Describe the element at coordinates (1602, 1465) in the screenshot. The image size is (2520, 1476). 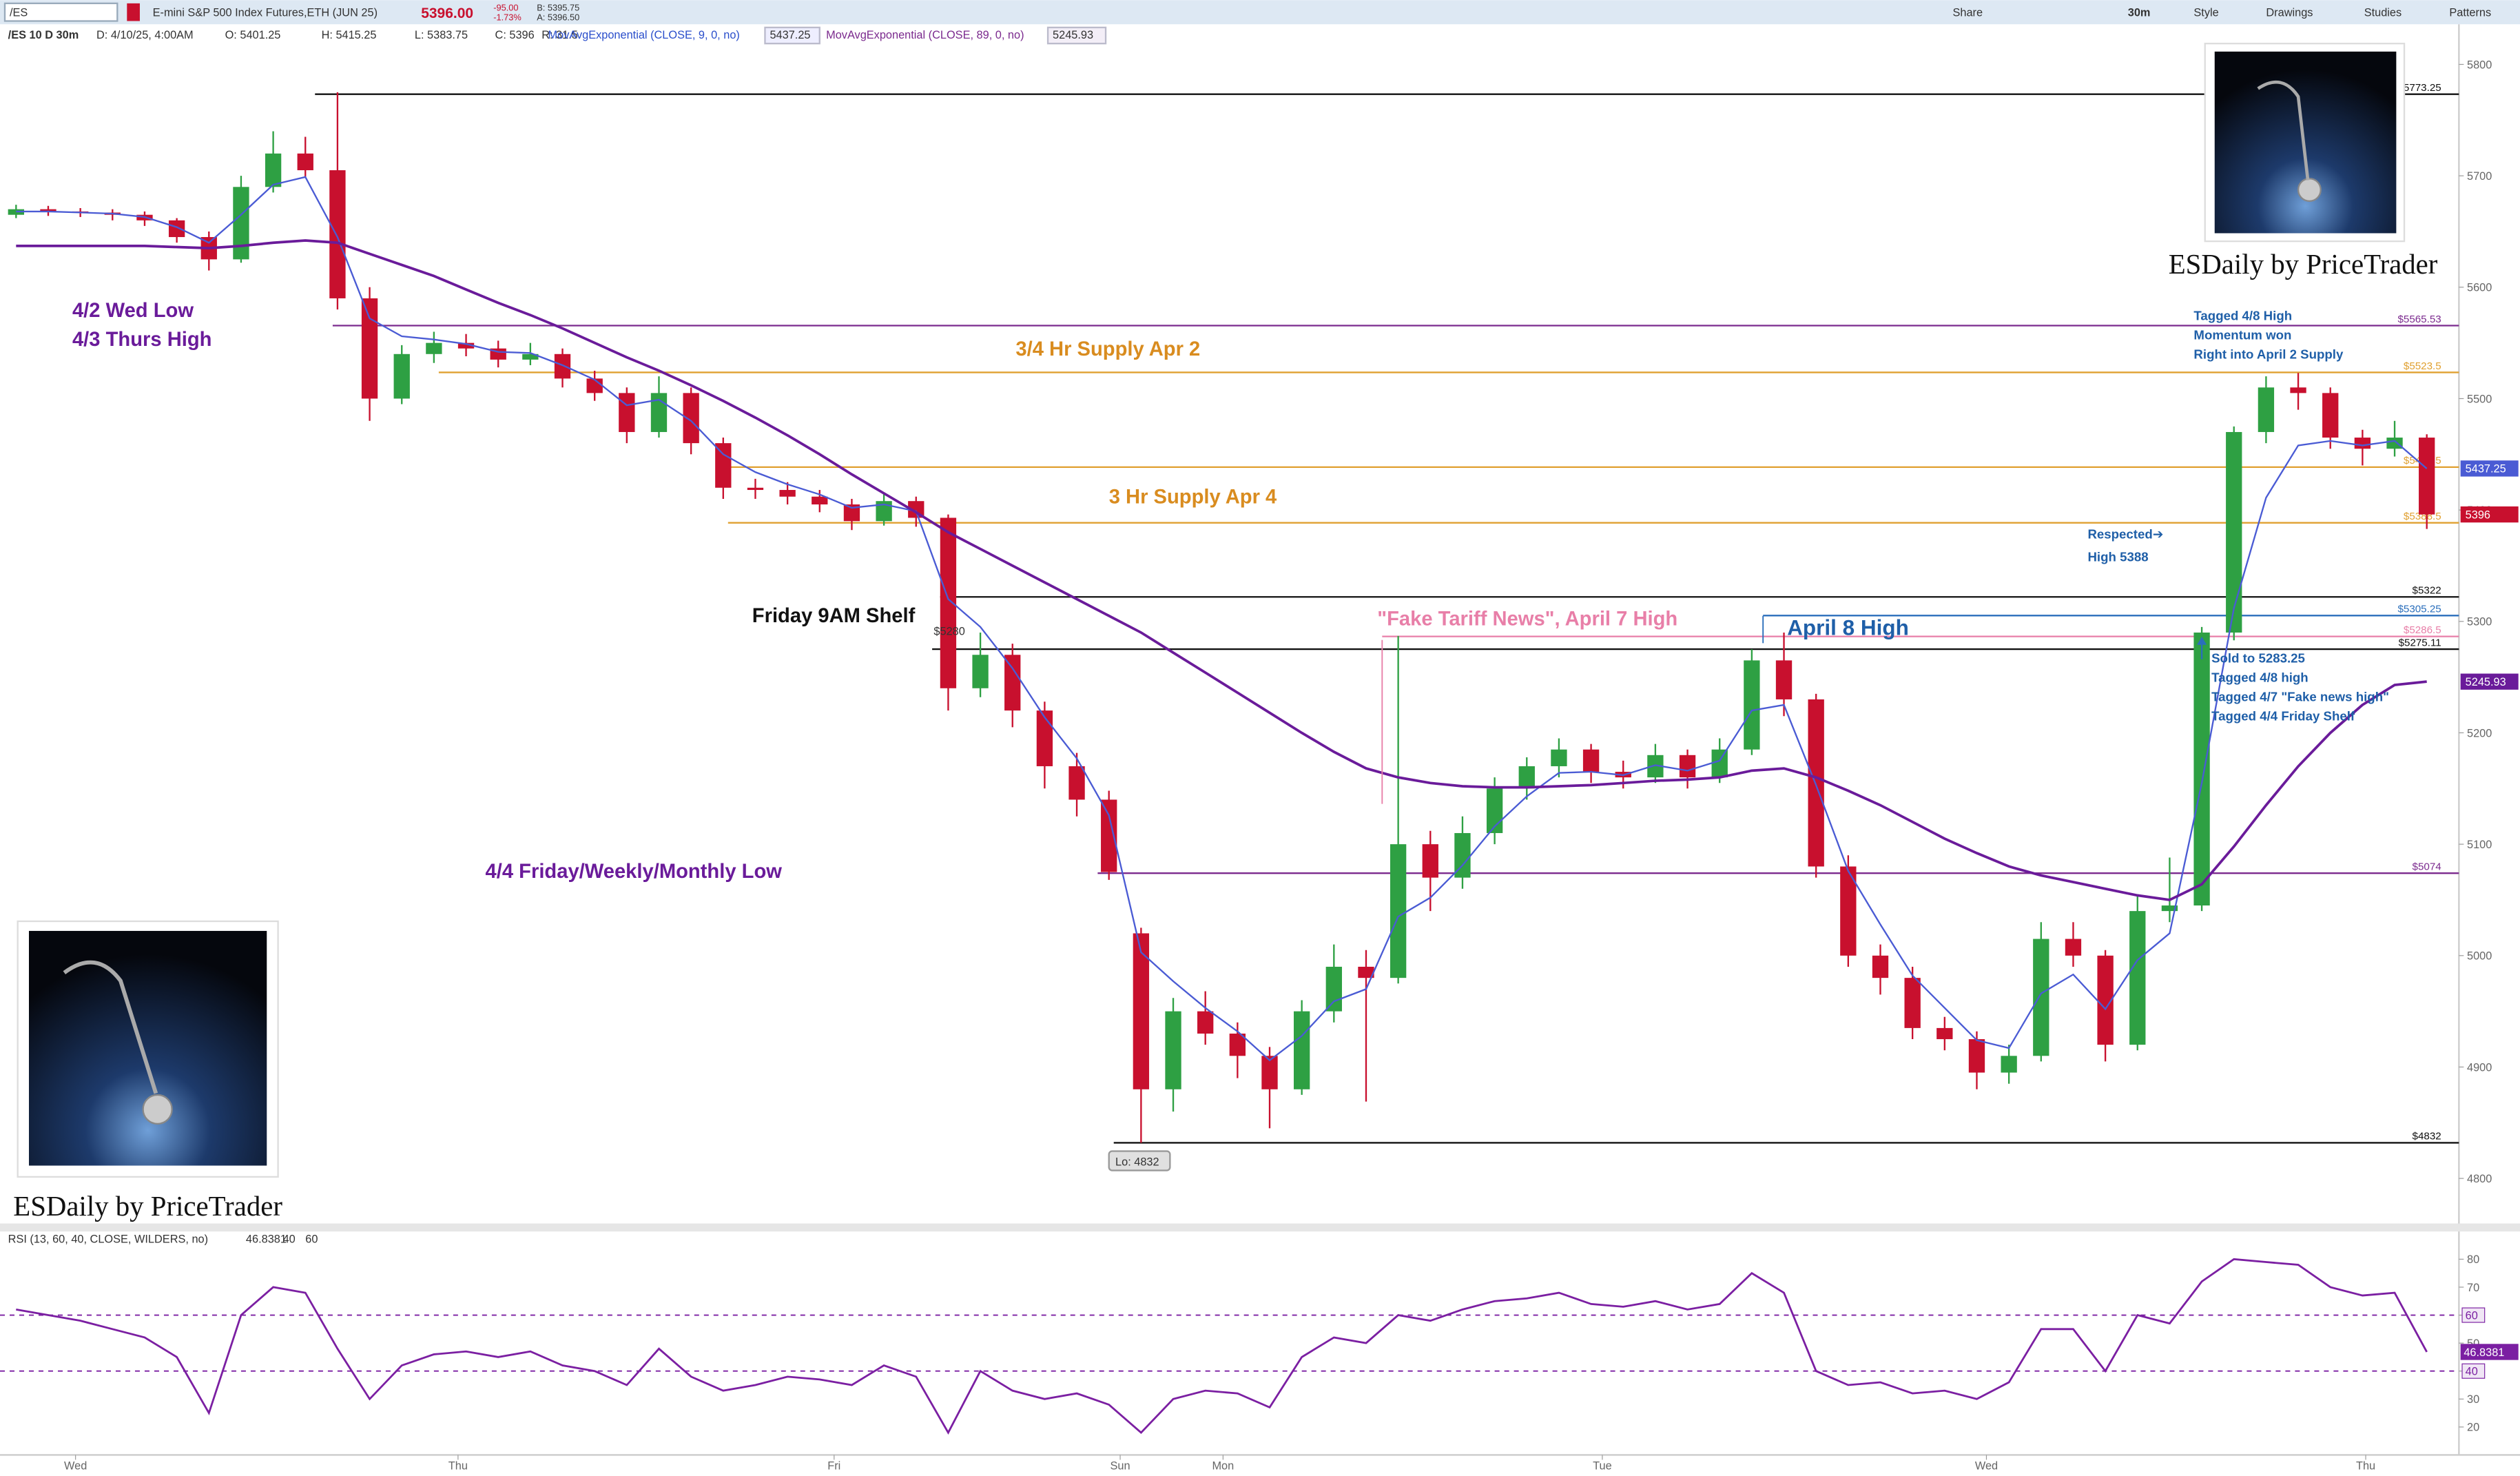
I see `x-tick-label: Tue` at that location.